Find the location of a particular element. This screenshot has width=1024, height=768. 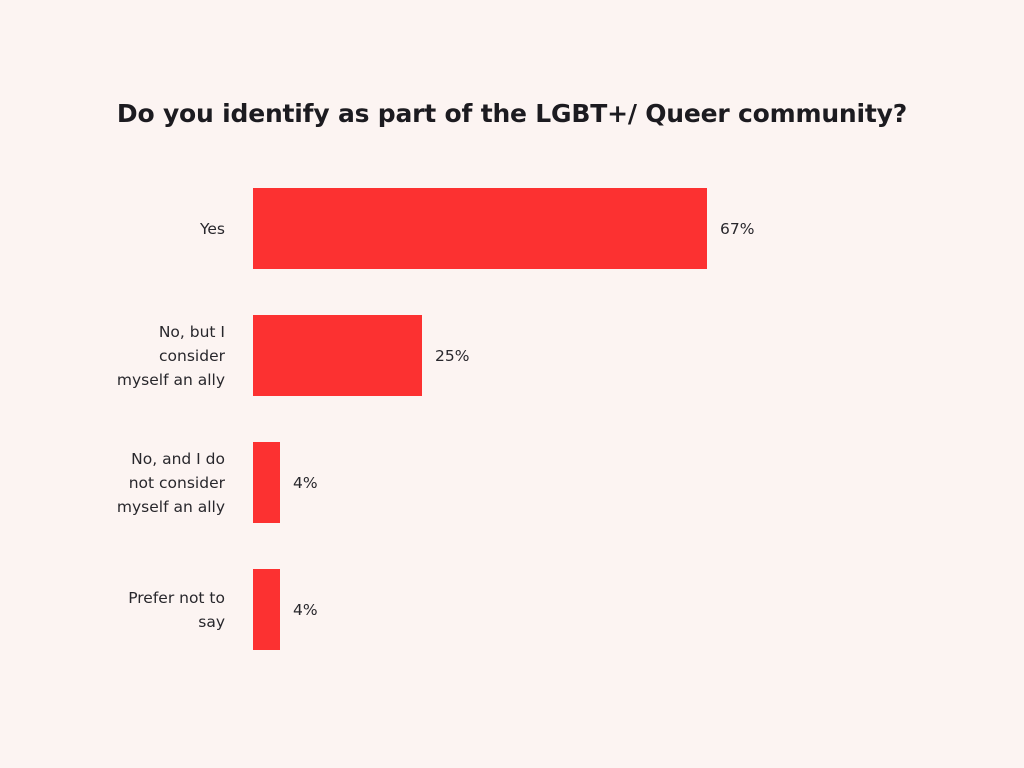

value-label: 25% is located at coordinates (452, 355).